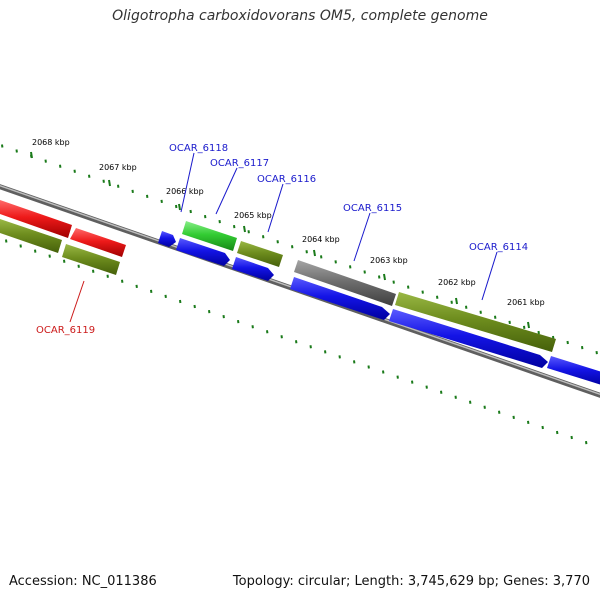  I want to click on scale-label: 2067 kbp, so click(118, 167).